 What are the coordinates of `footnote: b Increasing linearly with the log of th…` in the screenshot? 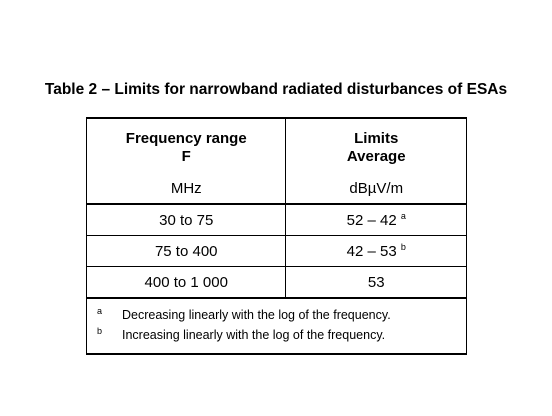 It's located at (276, 335).